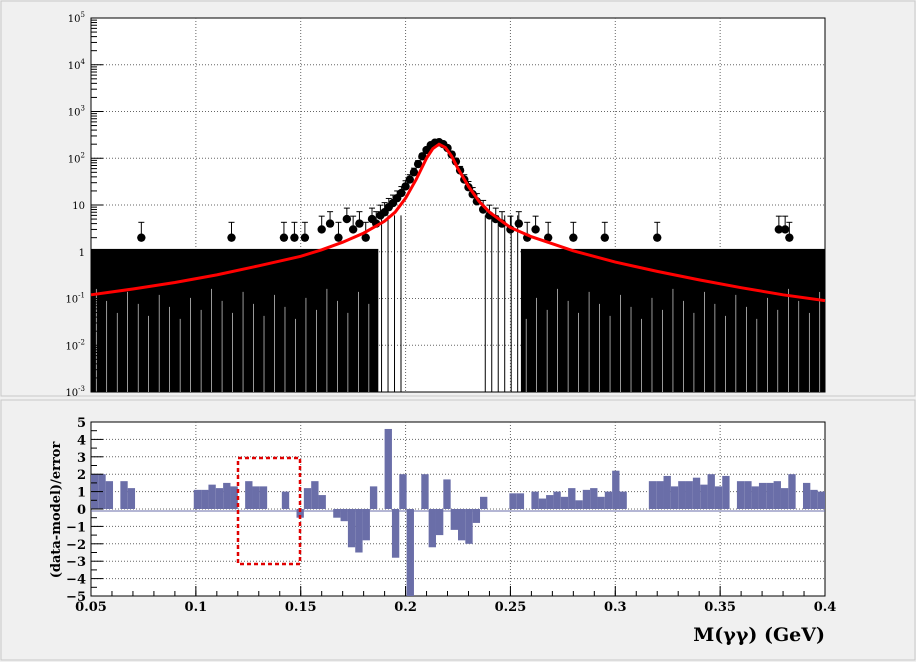  What do you see at coordinates (196, 607) in the screenshot?
I see `bot-xtick-label-1: 0.1` at bounding box center [196, 607].